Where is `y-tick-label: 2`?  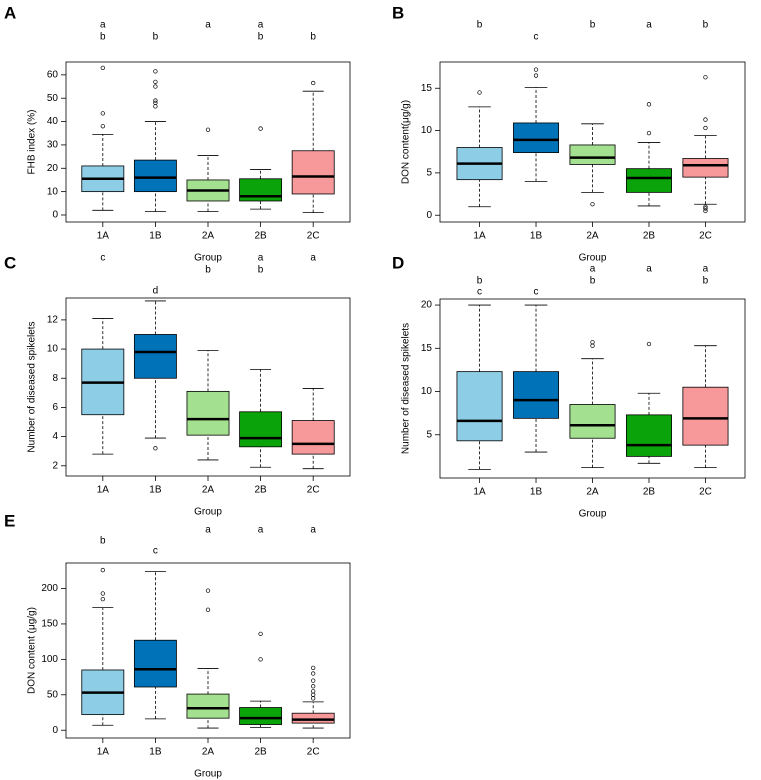 y-tick-label: 2 is located at coordinates (55, 465).